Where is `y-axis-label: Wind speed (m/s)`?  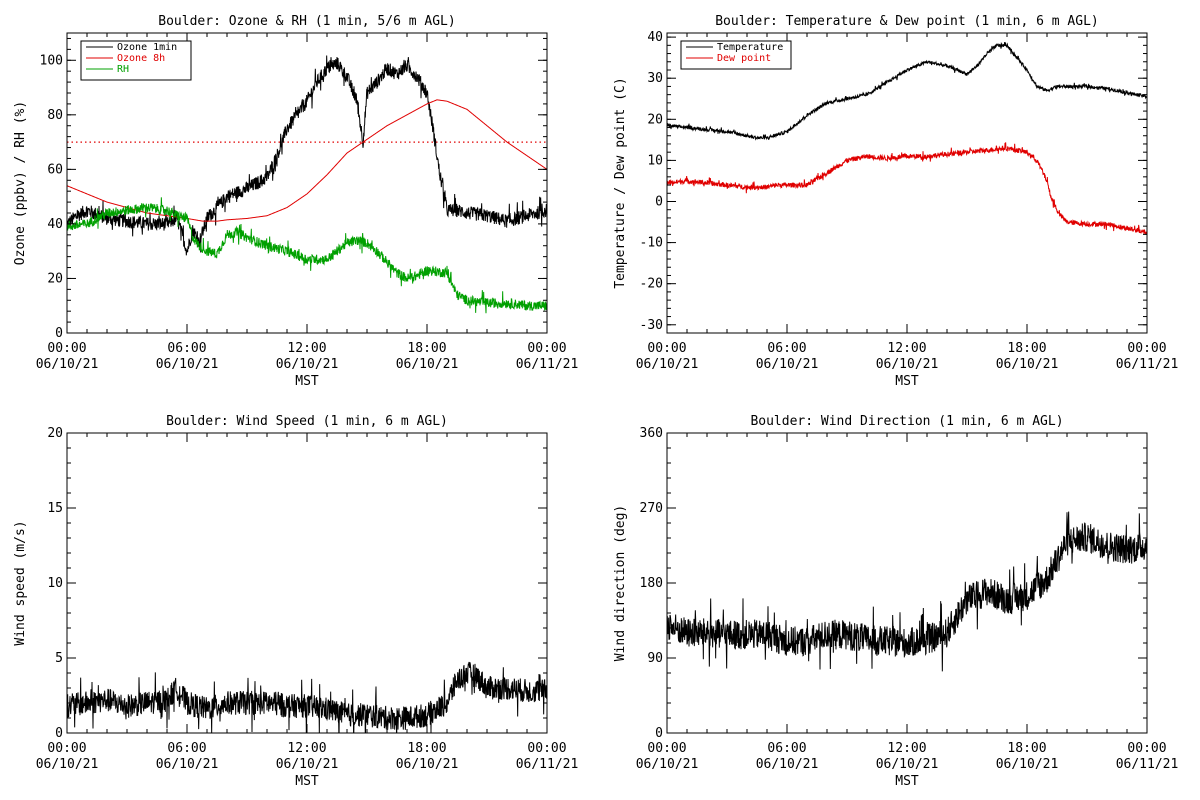
y-axis-label: Wind speed (m/s) is located at coordinates (20, 582).